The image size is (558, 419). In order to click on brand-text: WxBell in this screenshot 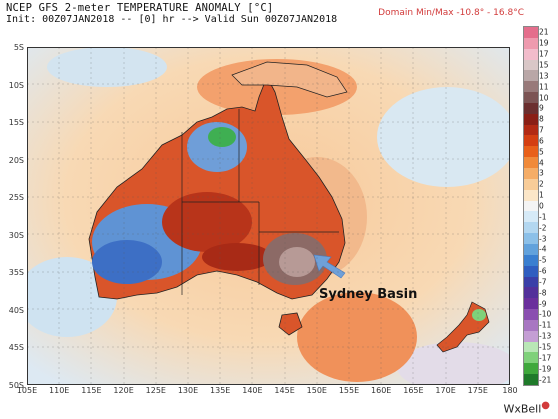, I will do `click(522, 409)`.